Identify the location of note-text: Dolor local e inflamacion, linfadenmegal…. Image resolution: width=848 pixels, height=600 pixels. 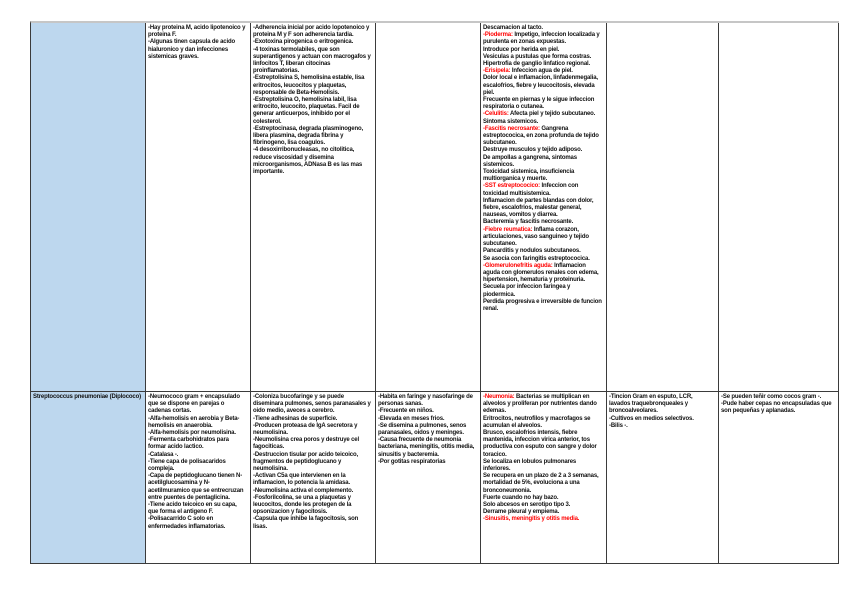
(540, 85).